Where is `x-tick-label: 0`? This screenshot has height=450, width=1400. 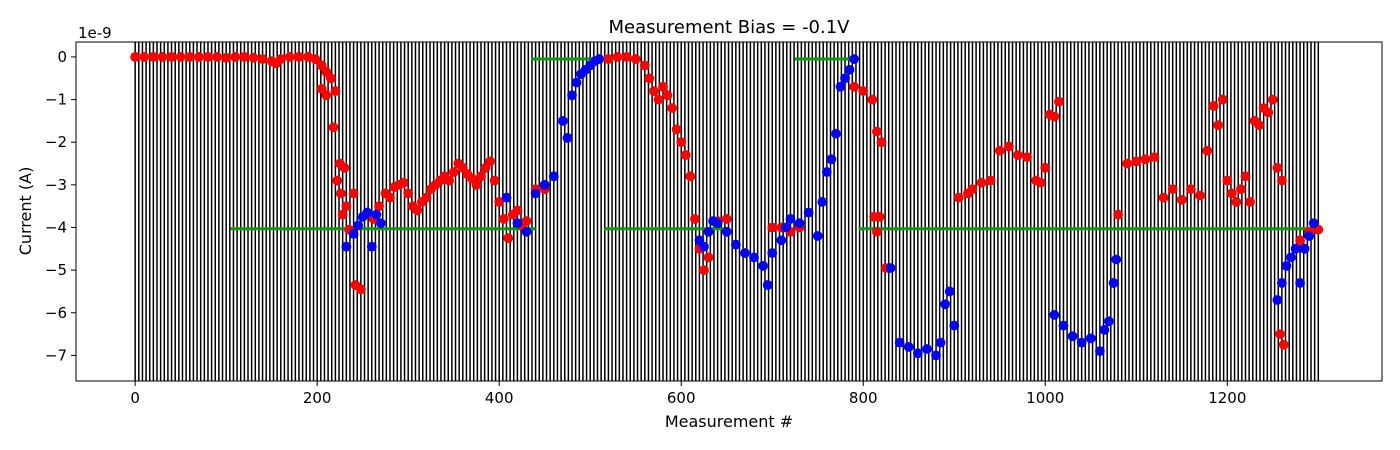
x-tick-label: 0 is located at coordinates (135, 398).